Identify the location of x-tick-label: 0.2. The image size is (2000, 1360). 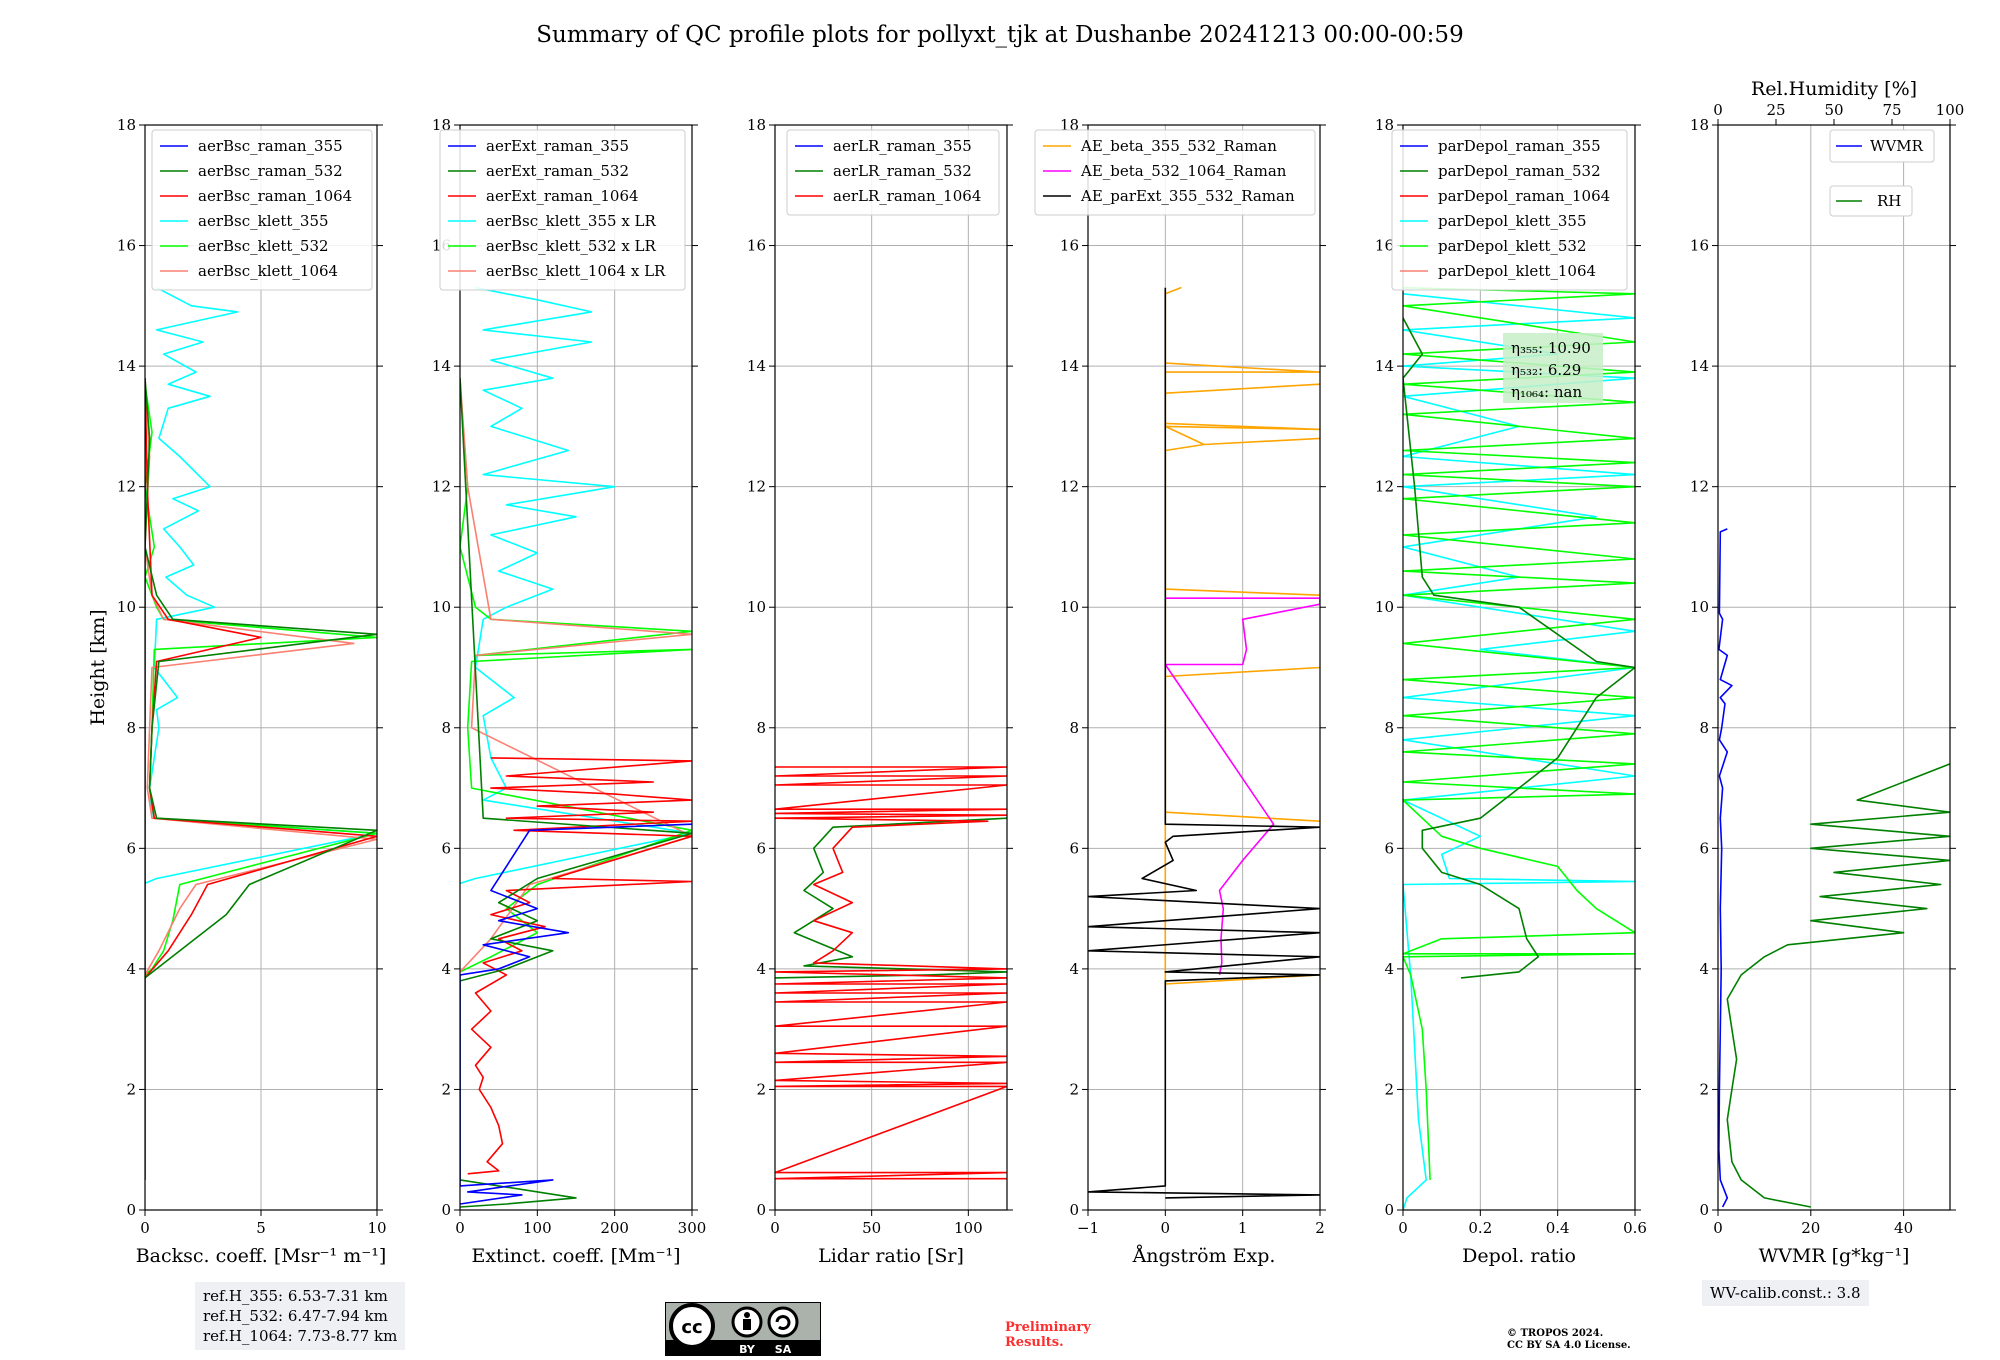
(1480, 1228).